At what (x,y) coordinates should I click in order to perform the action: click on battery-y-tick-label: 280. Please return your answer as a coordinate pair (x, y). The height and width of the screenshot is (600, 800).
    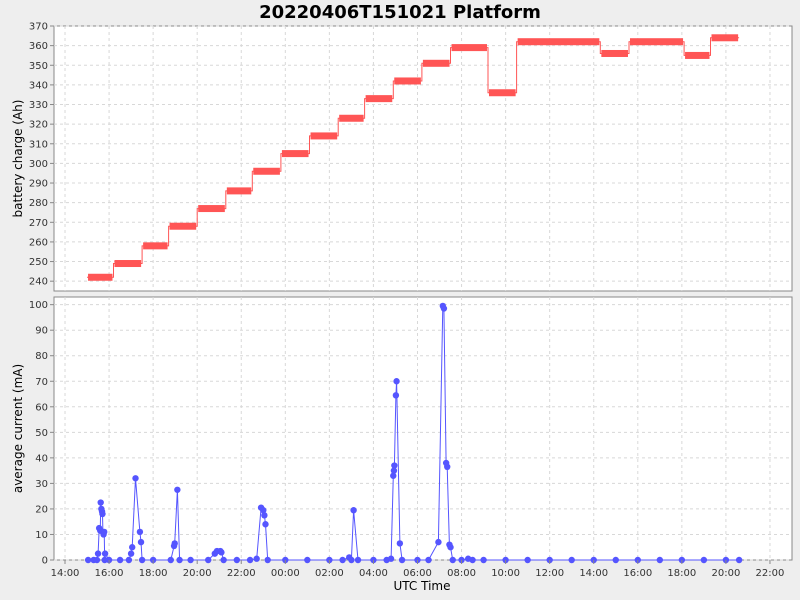
    Looking at the image, I should click on (38, 203).